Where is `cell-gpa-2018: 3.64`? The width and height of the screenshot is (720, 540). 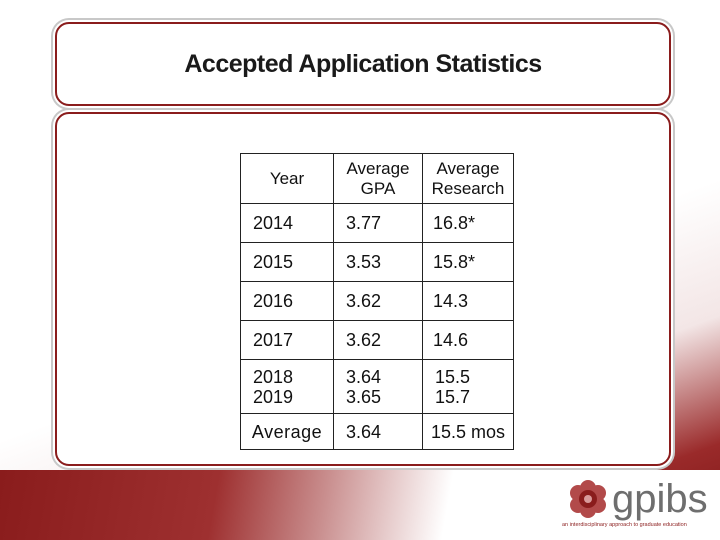 cell-gpa-2018: 3.64 is located at coordinates (364, 376).